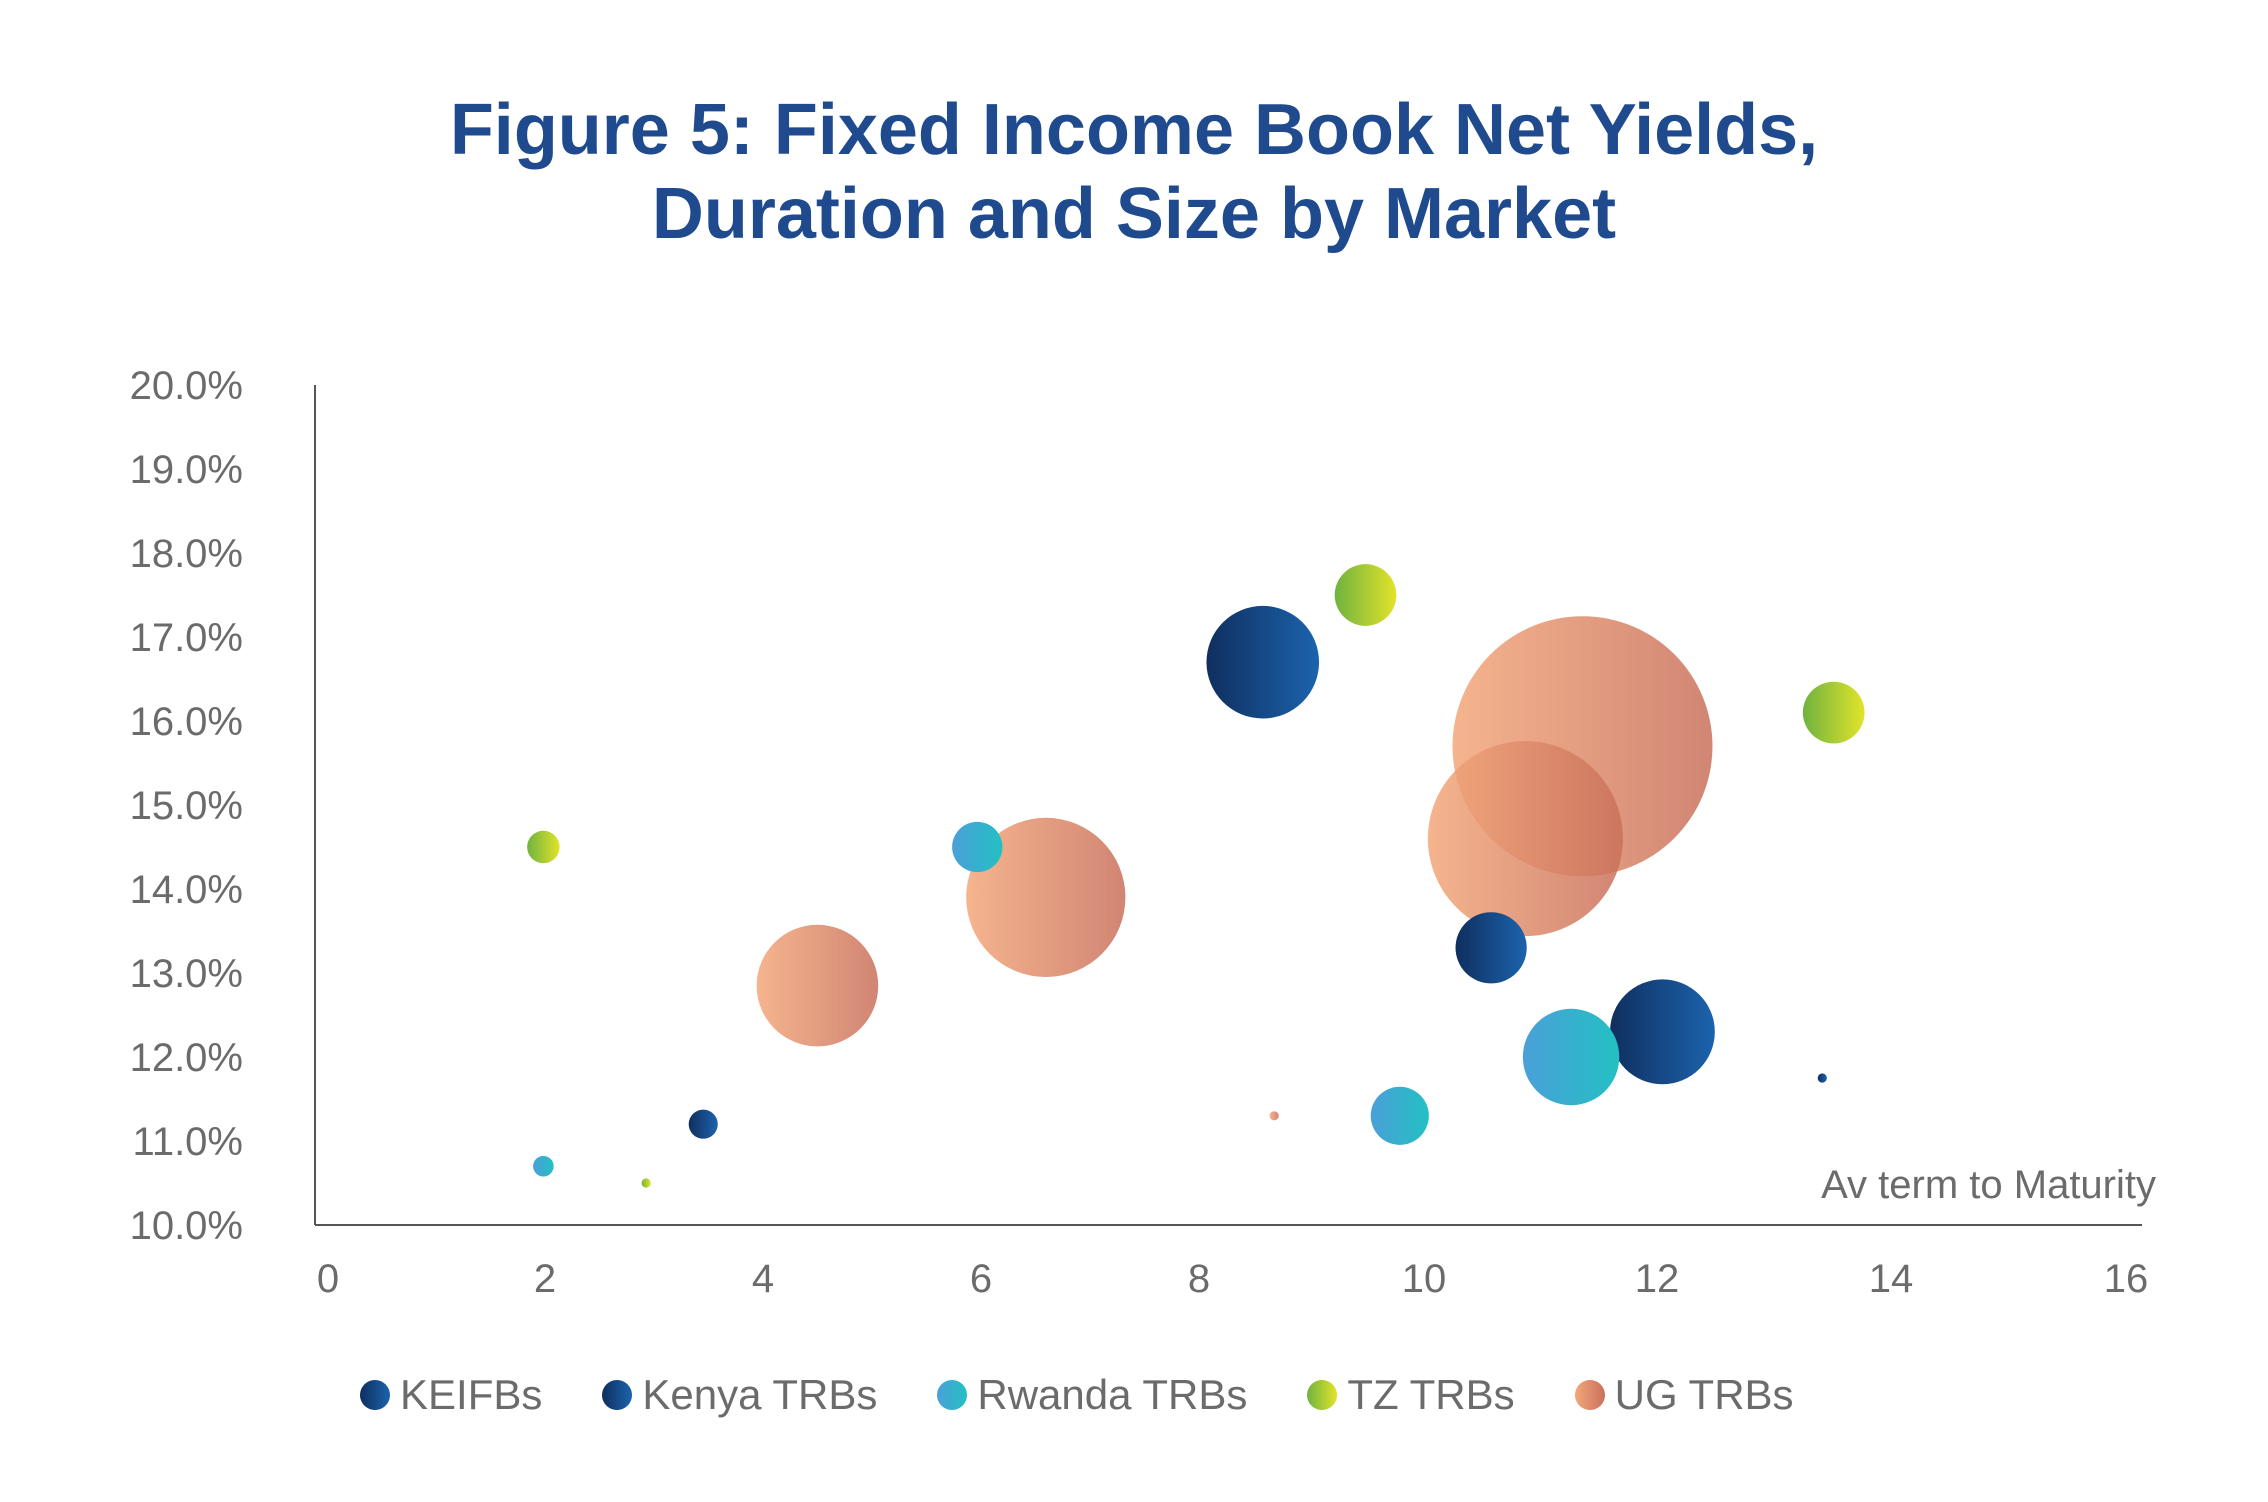 This screenshot has height=1502, width=2268. I want to click on y-tick-label: 11.0%, so click(188, 1142).